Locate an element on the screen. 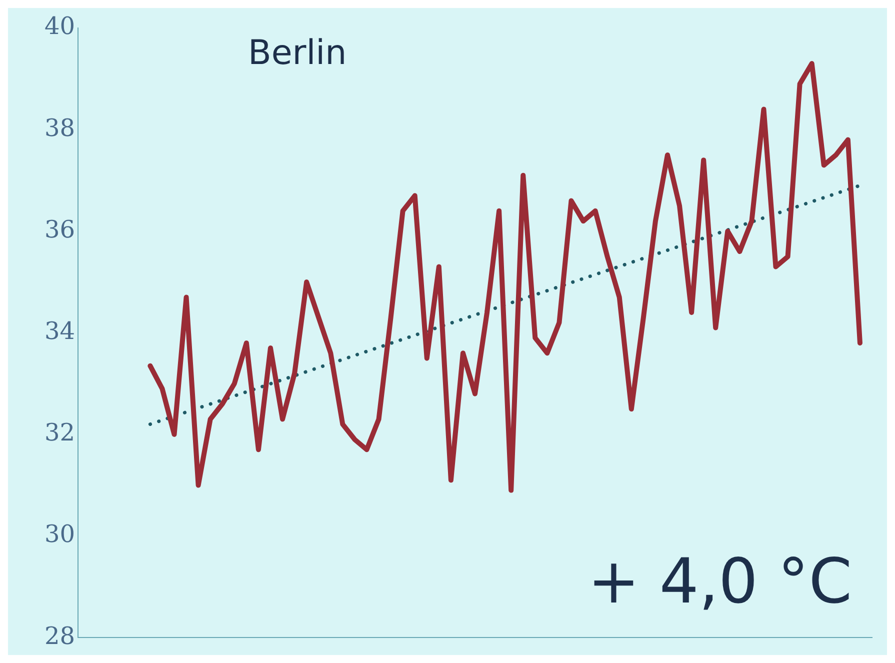  y-tick-label: 30 is located at coordinates (59, 534).